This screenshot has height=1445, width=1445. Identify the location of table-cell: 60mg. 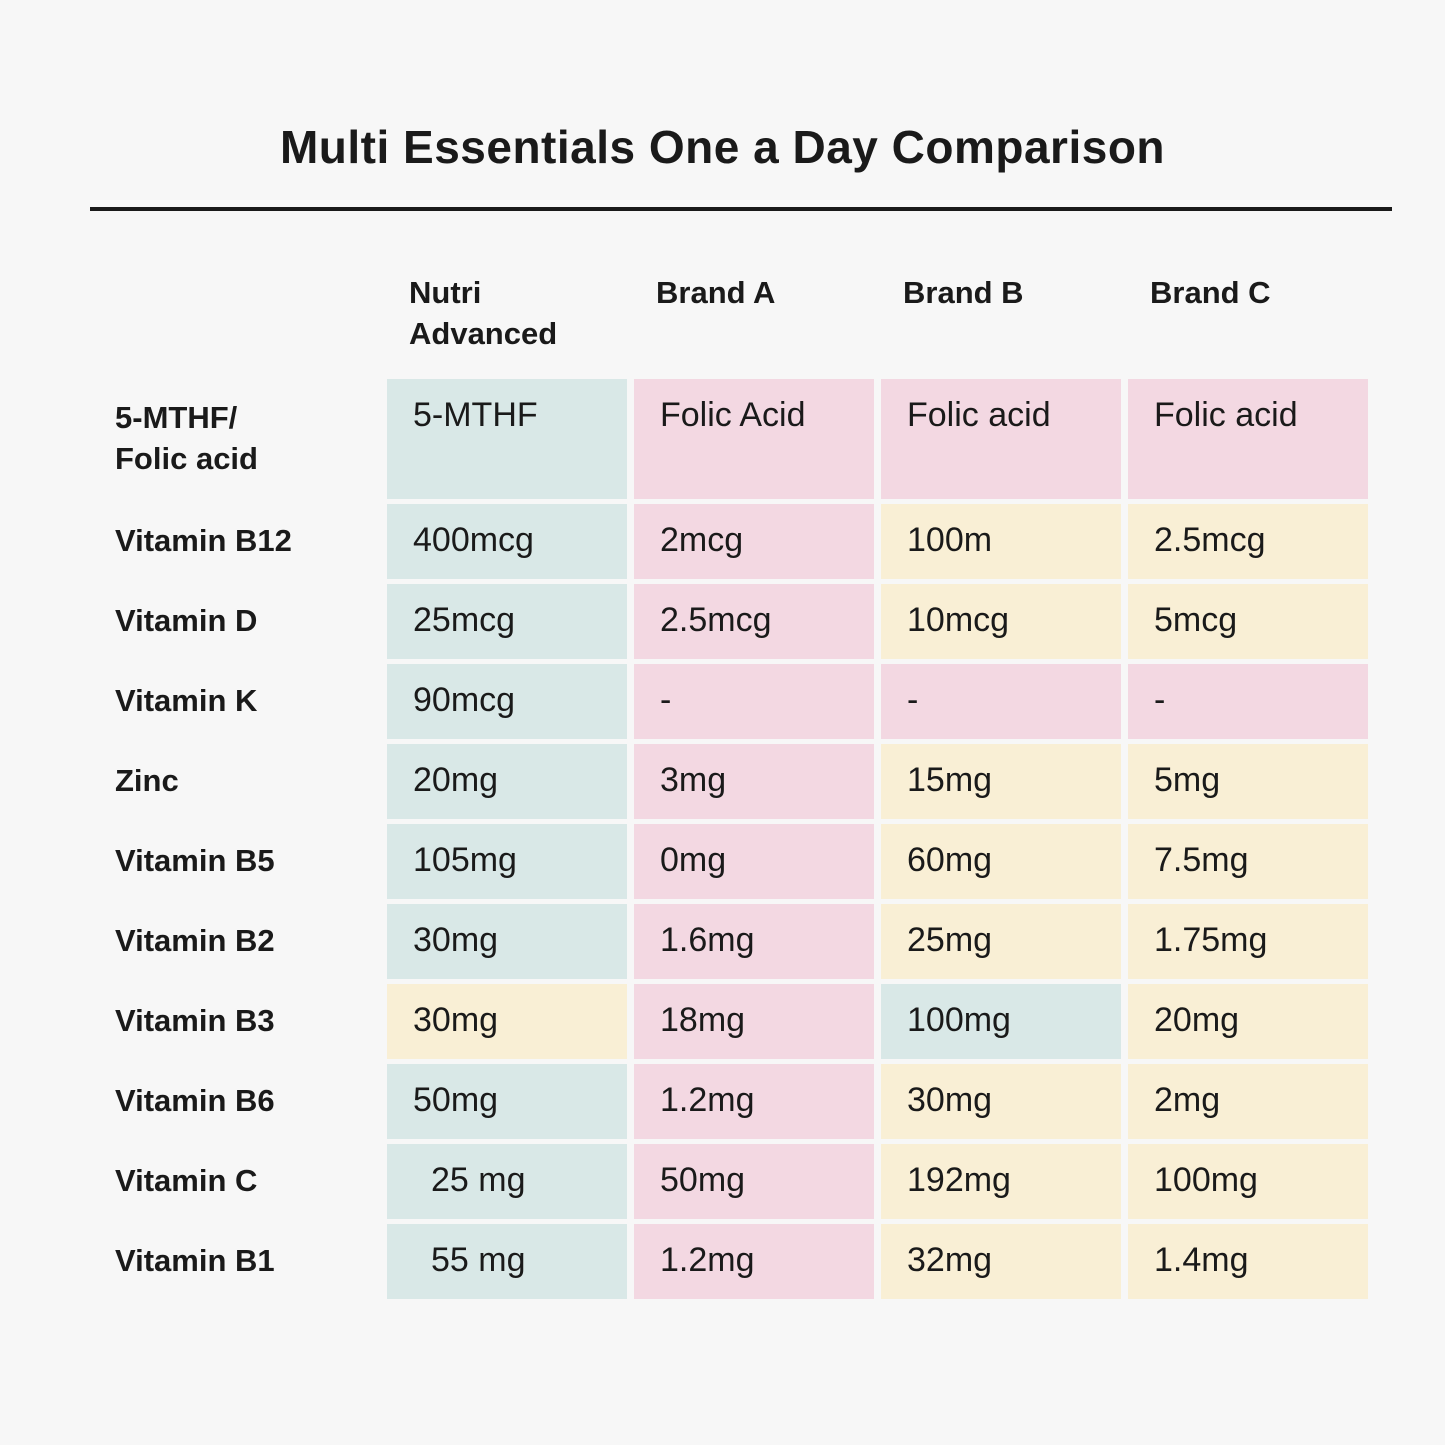
(1001, 861).